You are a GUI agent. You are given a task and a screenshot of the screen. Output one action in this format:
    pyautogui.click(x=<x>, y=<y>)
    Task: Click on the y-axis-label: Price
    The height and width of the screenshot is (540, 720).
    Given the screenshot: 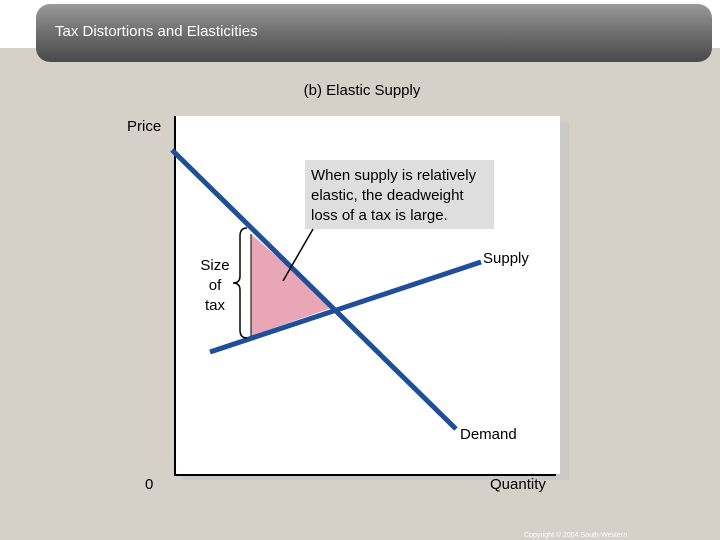 What is the action you would take?
    pyautogui.click(x=144, y=126)
    